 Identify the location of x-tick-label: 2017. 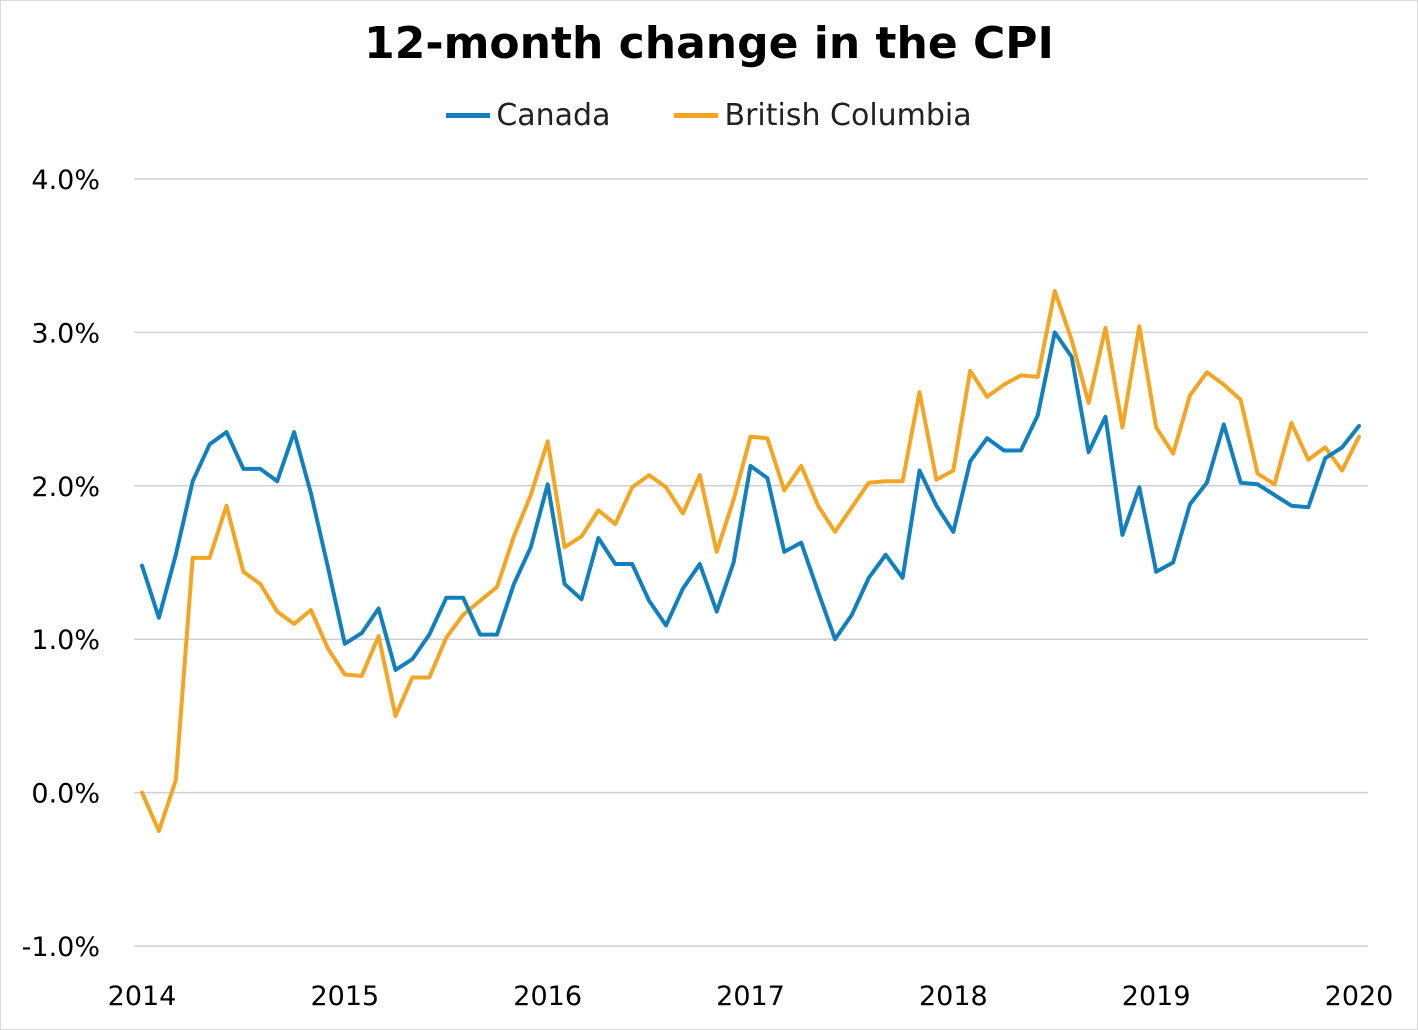
(750, 996).